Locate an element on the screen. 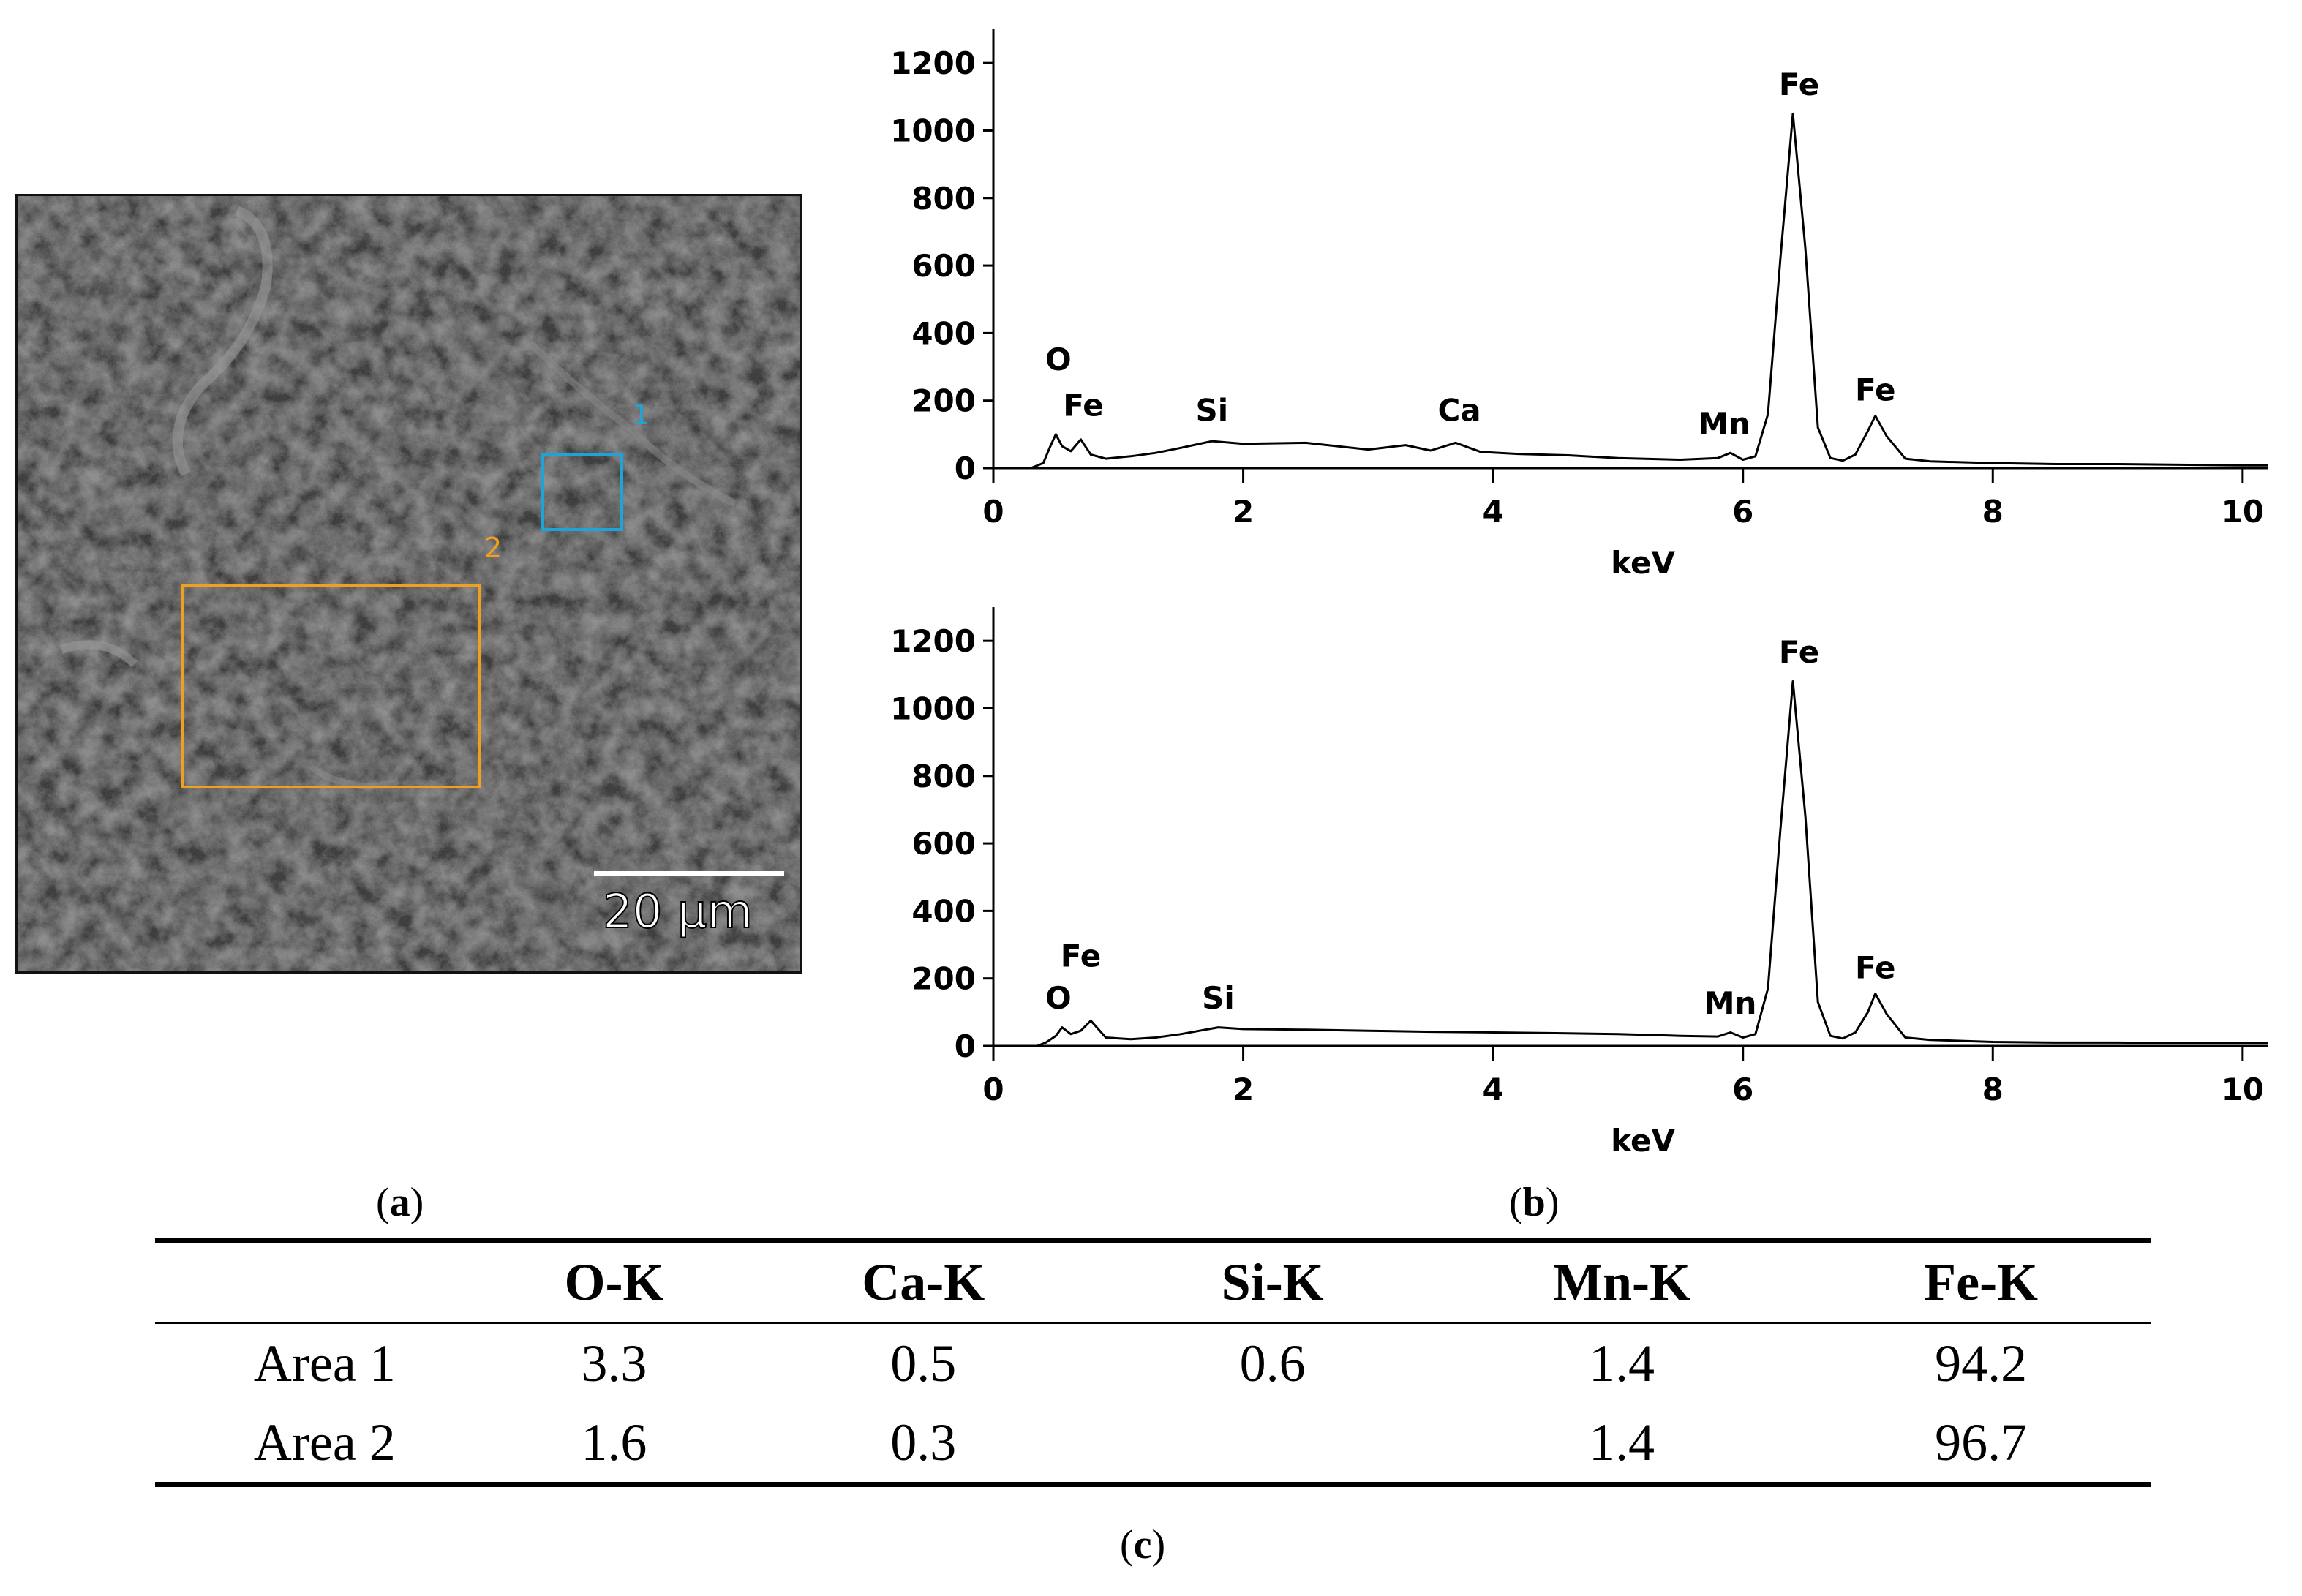  table-row: Area 2 1.6 0.3 1.4 96.7 is located at coordinates (1153, 1444).